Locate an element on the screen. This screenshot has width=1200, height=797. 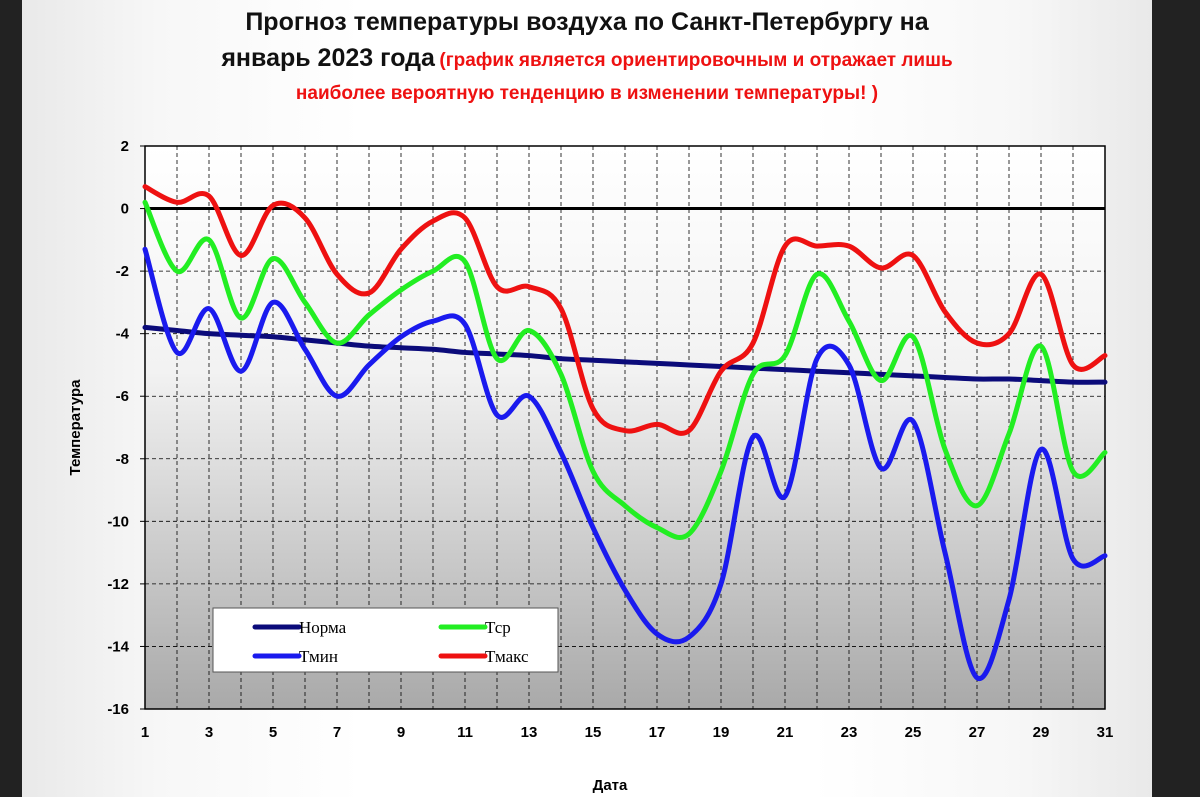
x-tick-label: 3 is located at coordinates (209, 732).